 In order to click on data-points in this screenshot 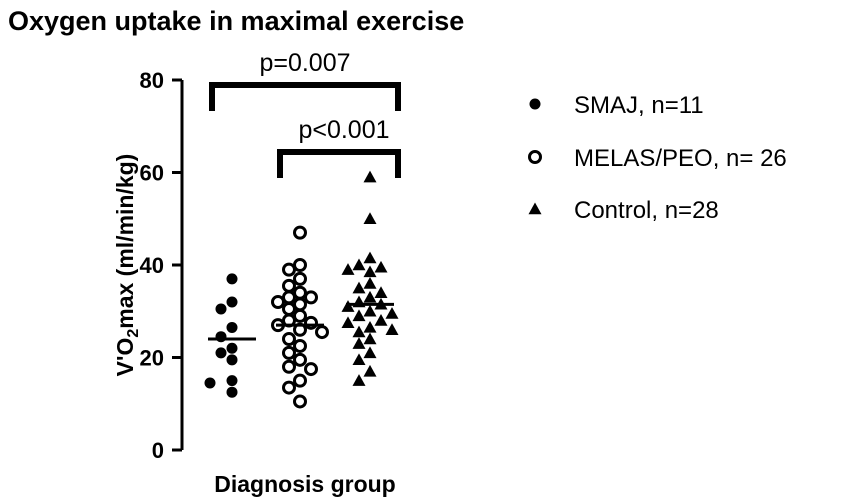, I will do `click(301, 289)`.